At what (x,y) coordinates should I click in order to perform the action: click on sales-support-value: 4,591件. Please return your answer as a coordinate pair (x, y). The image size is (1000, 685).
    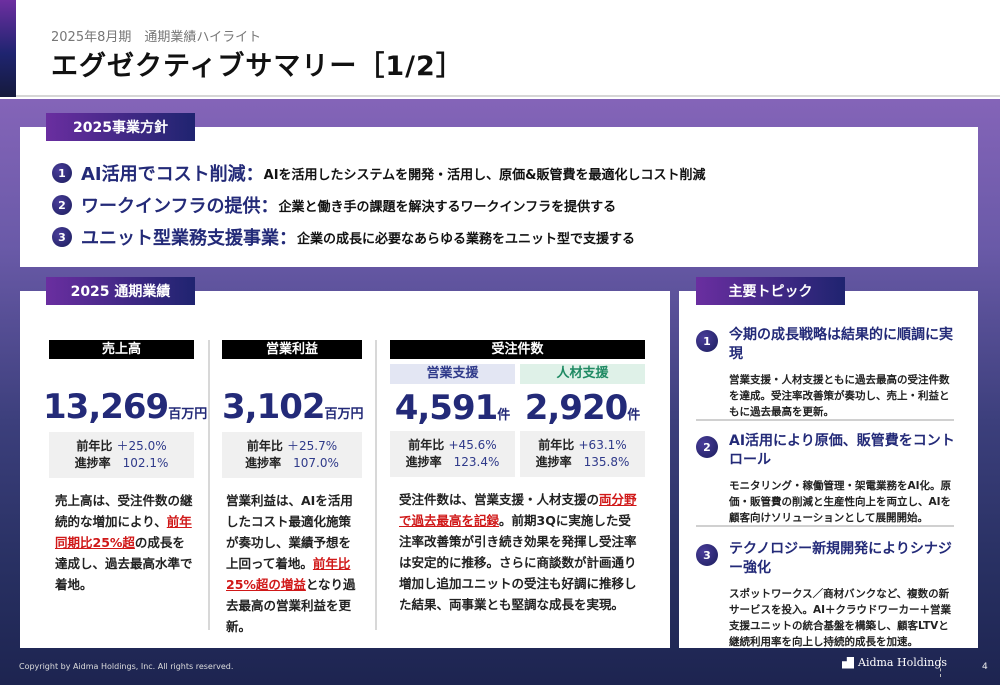
    Looking at the image, I should click on (452, 408).